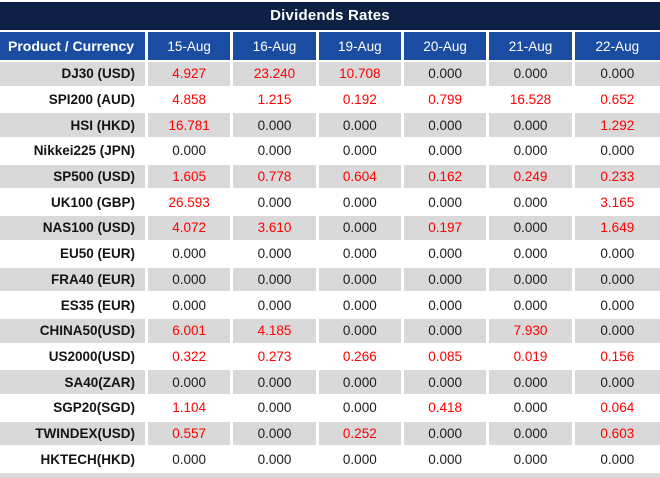 The image size is (660, 478). I want to click on product-cell: UK100 (GBP), so click(74, 203).